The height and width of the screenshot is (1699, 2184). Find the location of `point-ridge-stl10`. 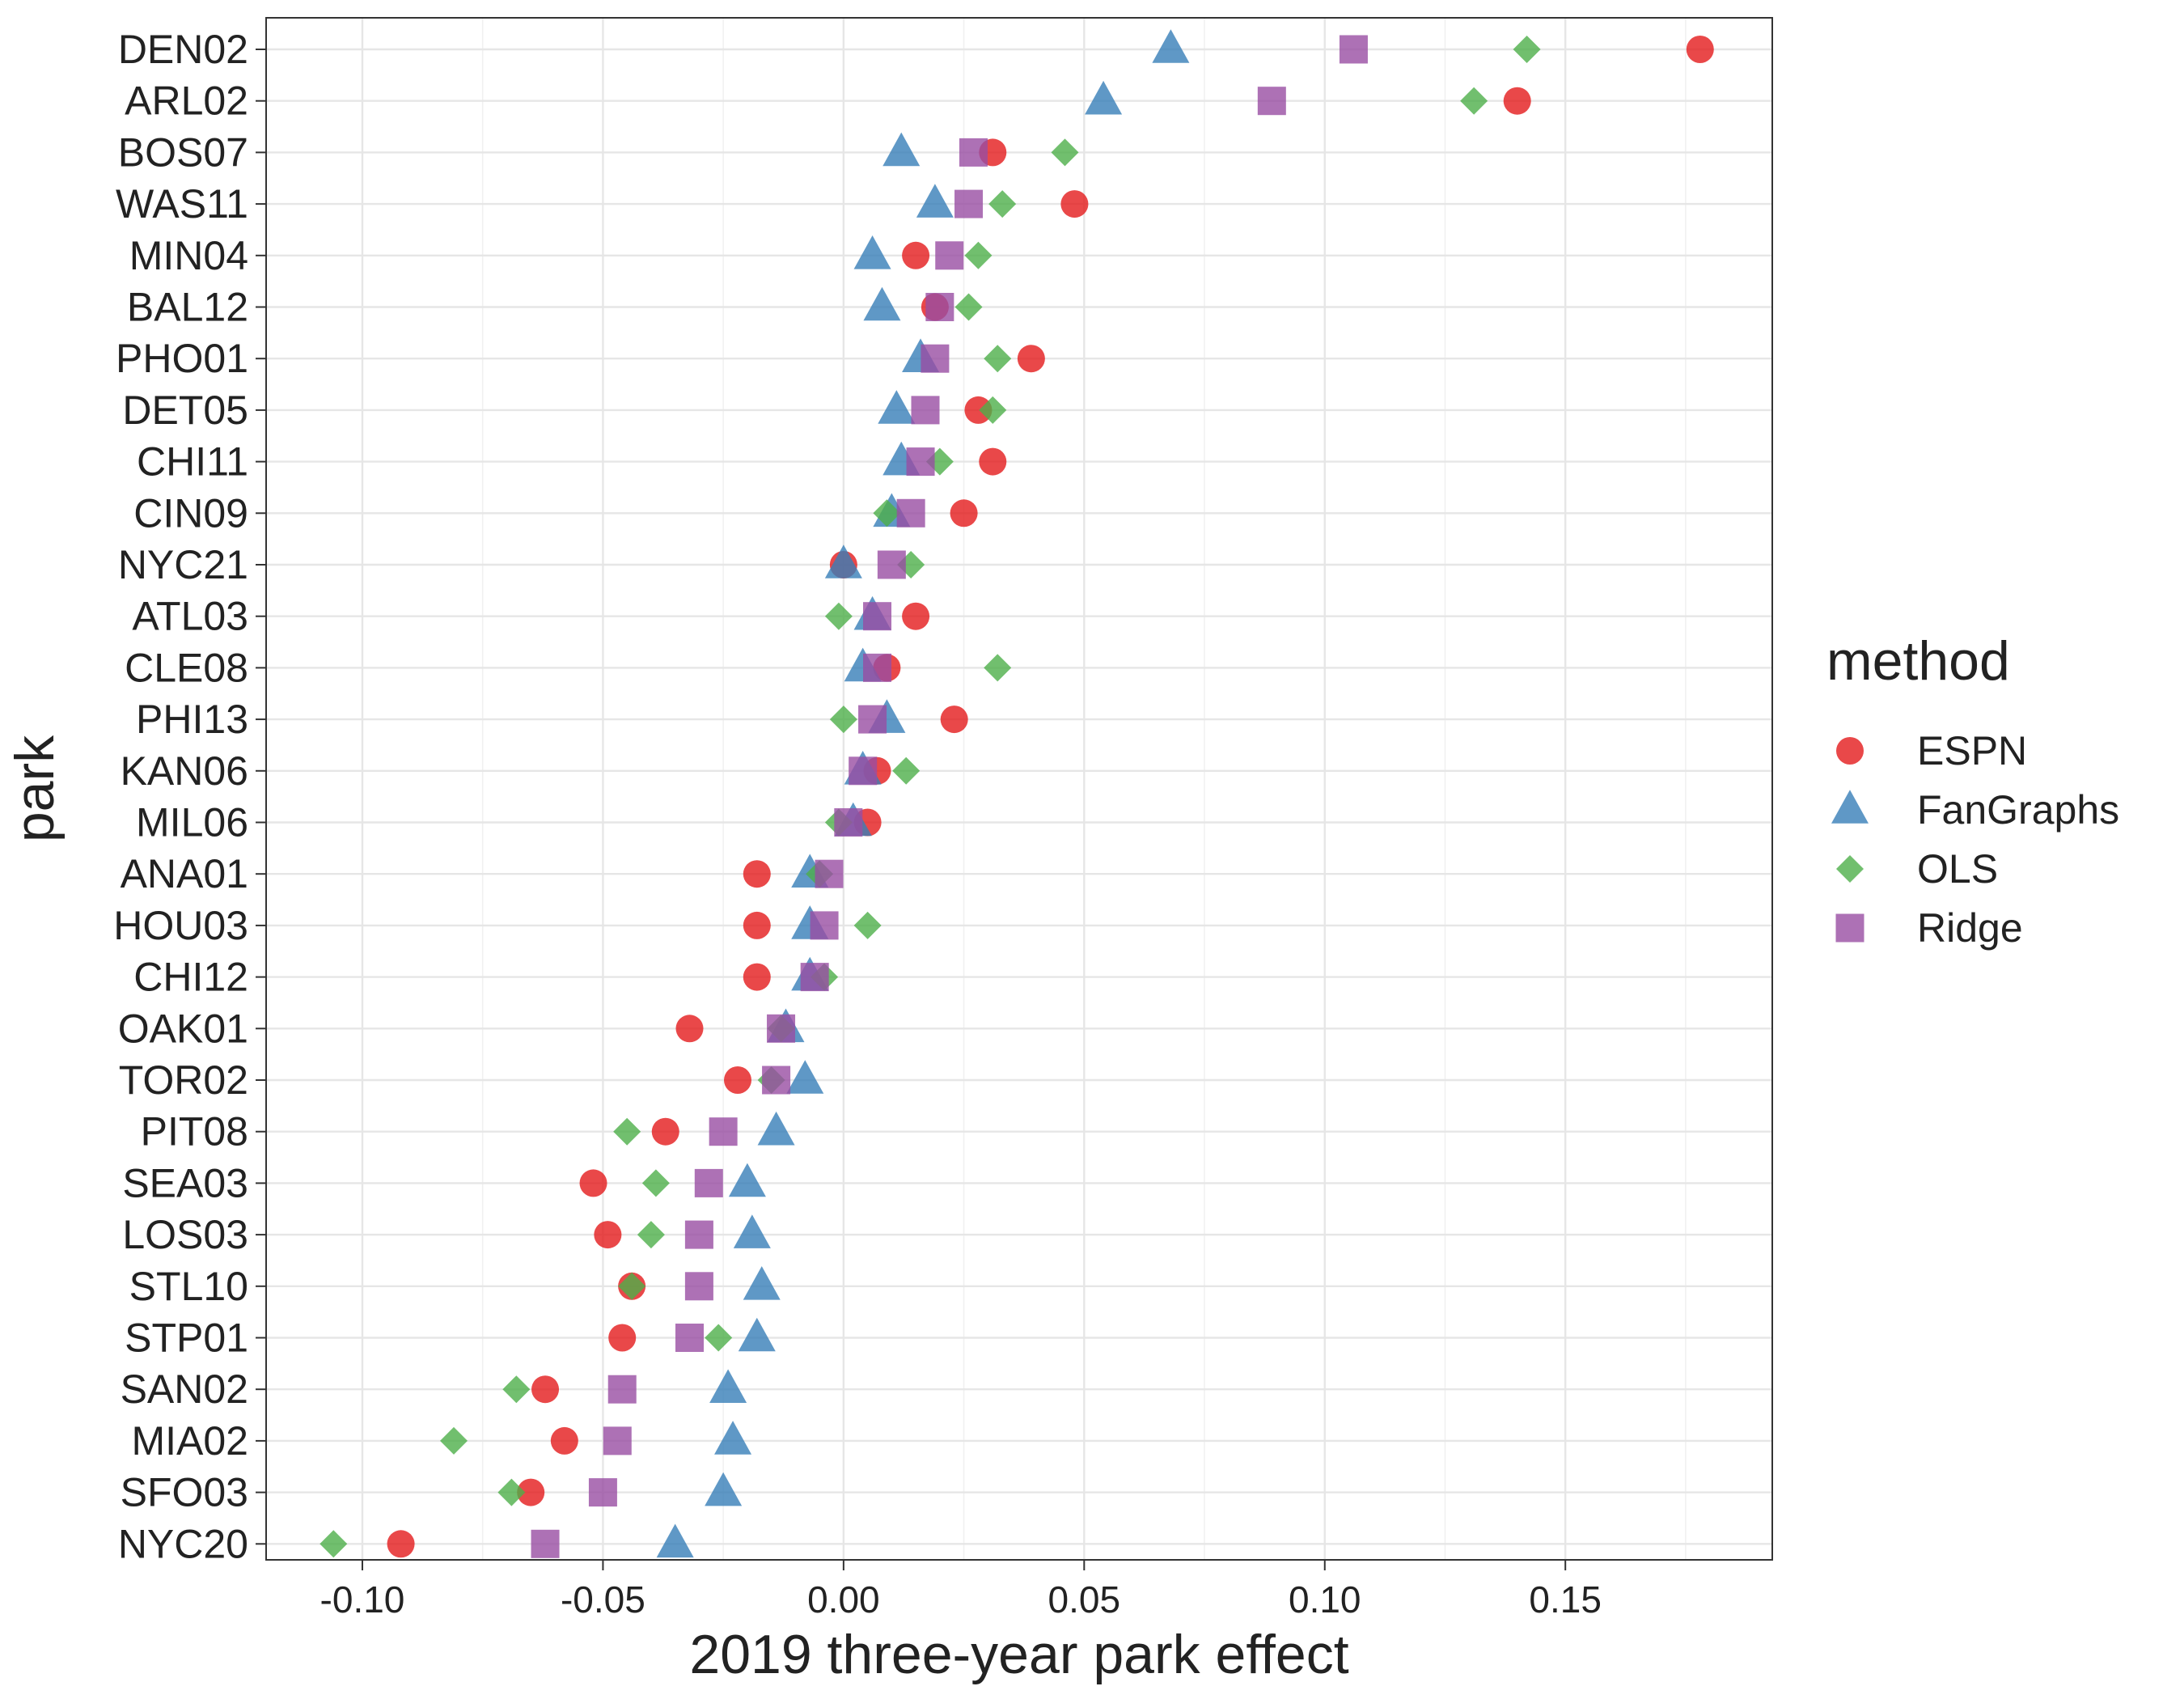

point-ridge-stl10 is located at coordinates (698, 1286).